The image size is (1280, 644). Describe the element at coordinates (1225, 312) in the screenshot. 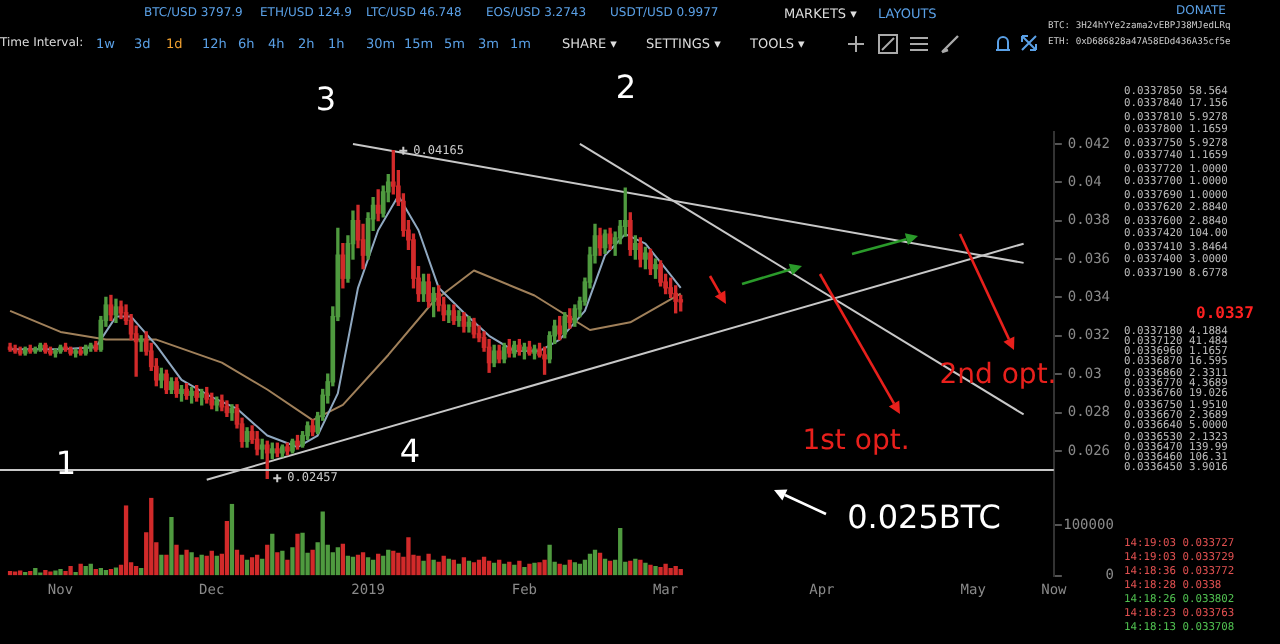

I see `text: 0.0337` at that location.